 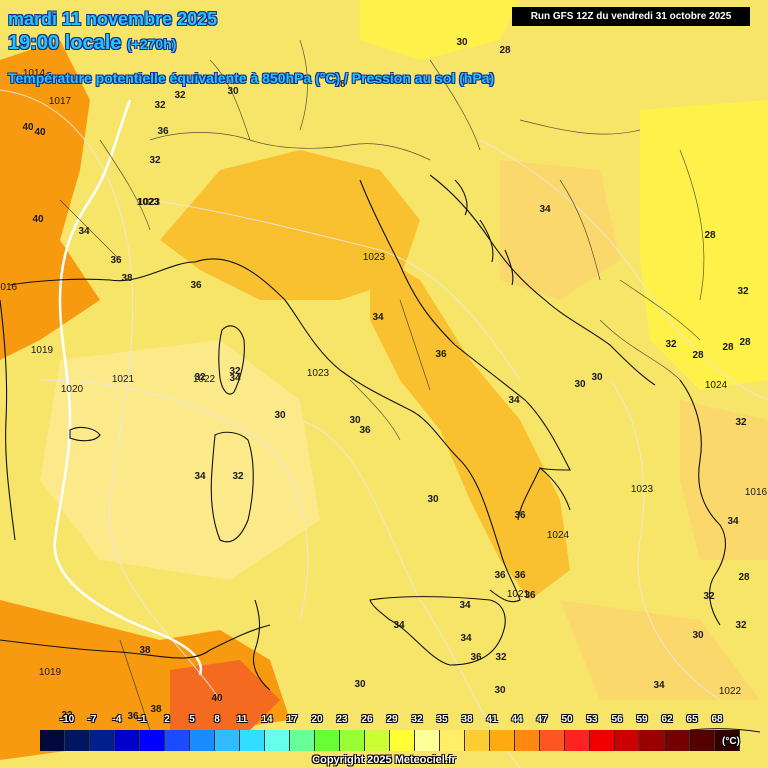 I want to click on band-ionian, so click(x=660, y=650).